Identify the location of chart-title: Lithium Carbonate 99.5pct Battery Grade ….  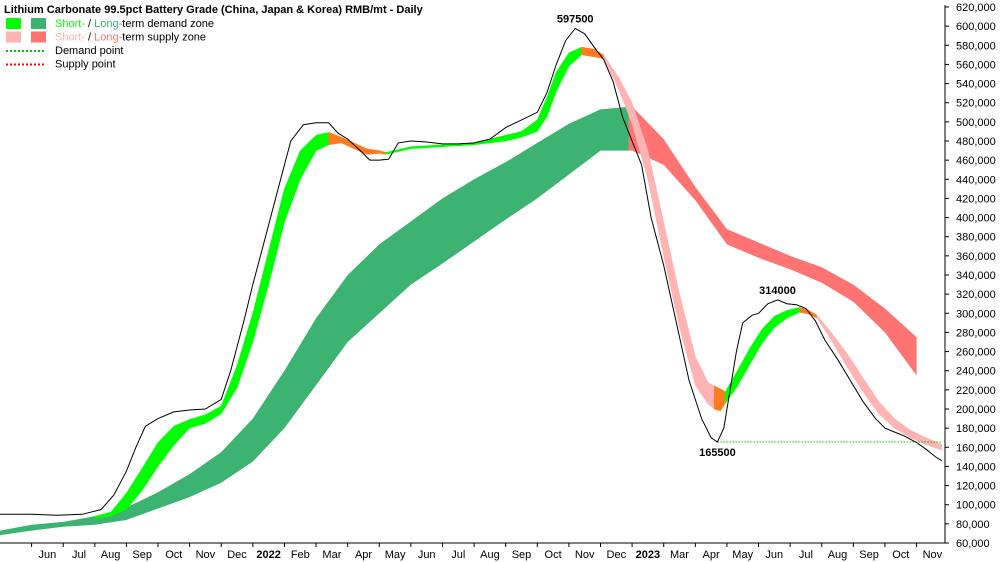
(214, 10).